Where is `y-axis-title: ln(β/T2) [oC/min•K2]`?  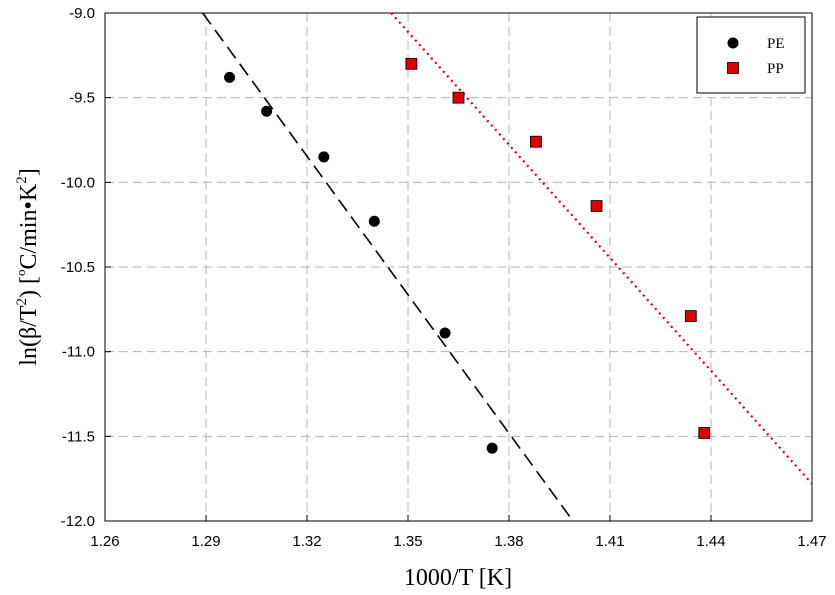 y-axis-title: ln(β/T2) [oC/min•K2] is located at coordinates (27, 266).